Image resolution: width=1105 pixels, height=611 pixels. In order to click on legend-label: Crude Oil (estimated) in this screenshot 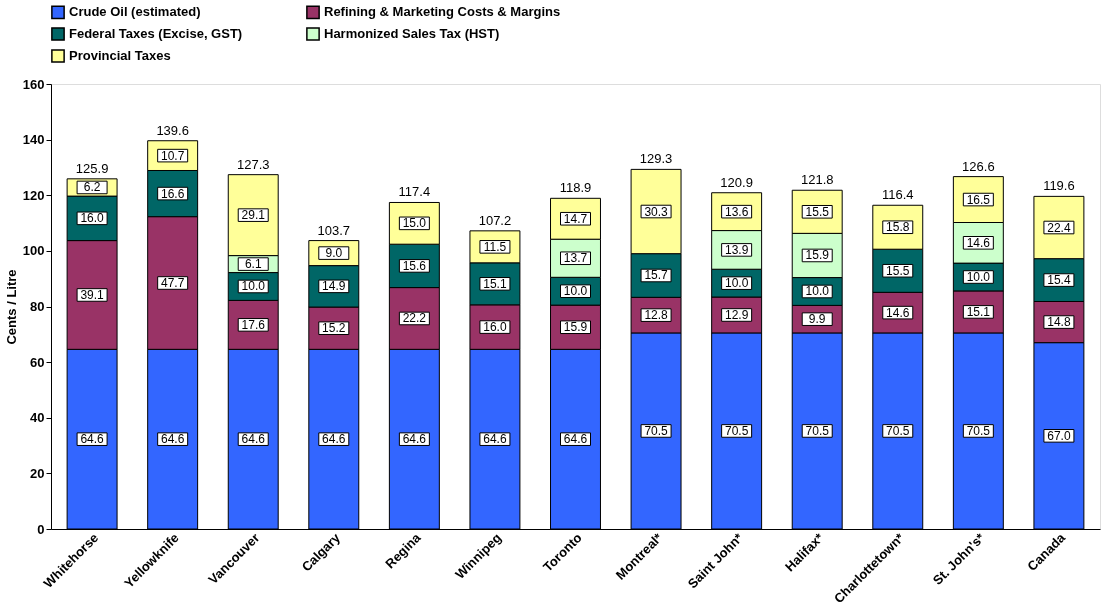, I will do `click(135, 12)`.